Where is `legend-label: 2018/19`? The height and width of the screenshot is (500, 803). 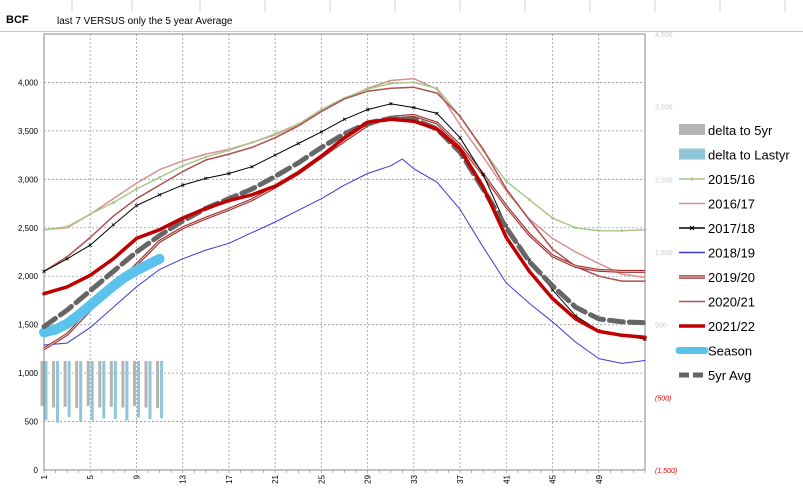 legend-label: 2018/19 is located at coordinates (731, 253).